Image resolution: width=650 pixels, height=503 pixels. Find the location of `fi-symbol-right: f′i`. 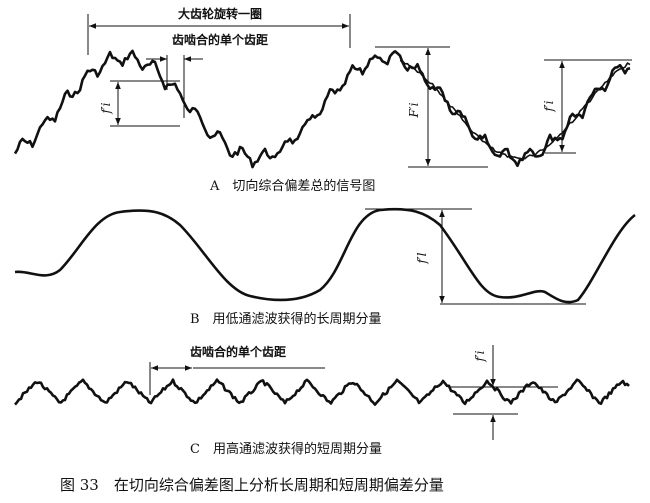

fi-symbol-right: f′i is located at coordinates (549, 106).